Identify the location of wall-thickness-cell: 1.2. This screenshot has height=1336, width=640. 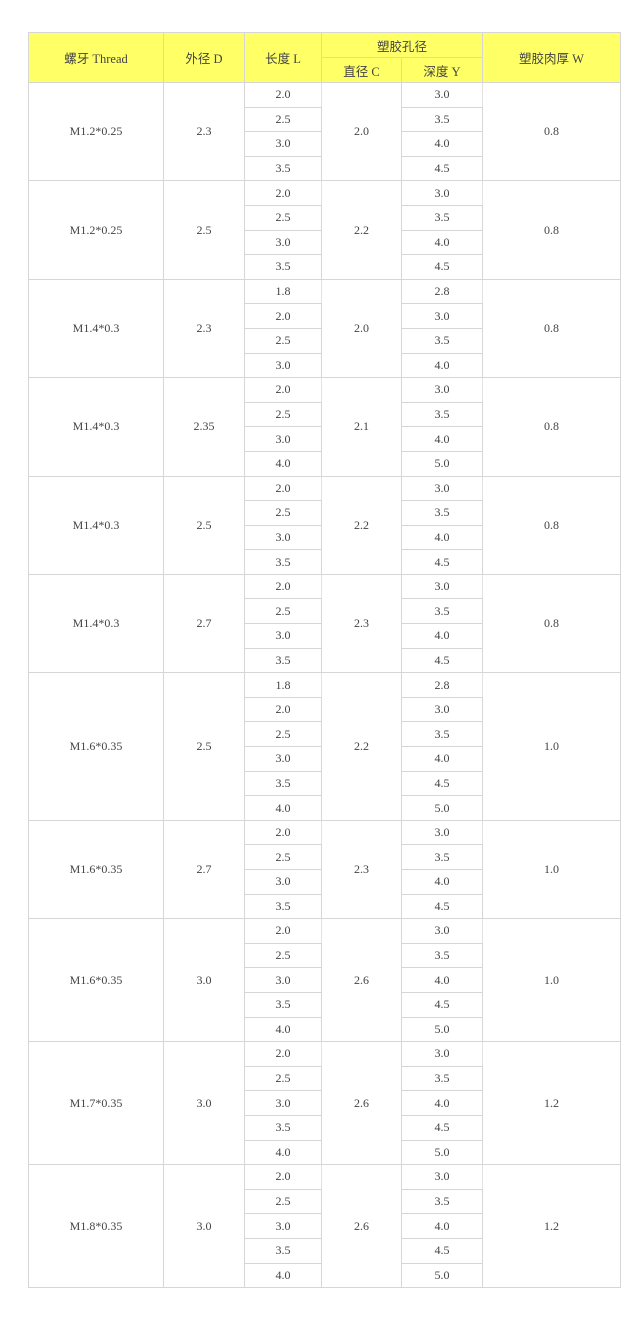
(552, 1103).